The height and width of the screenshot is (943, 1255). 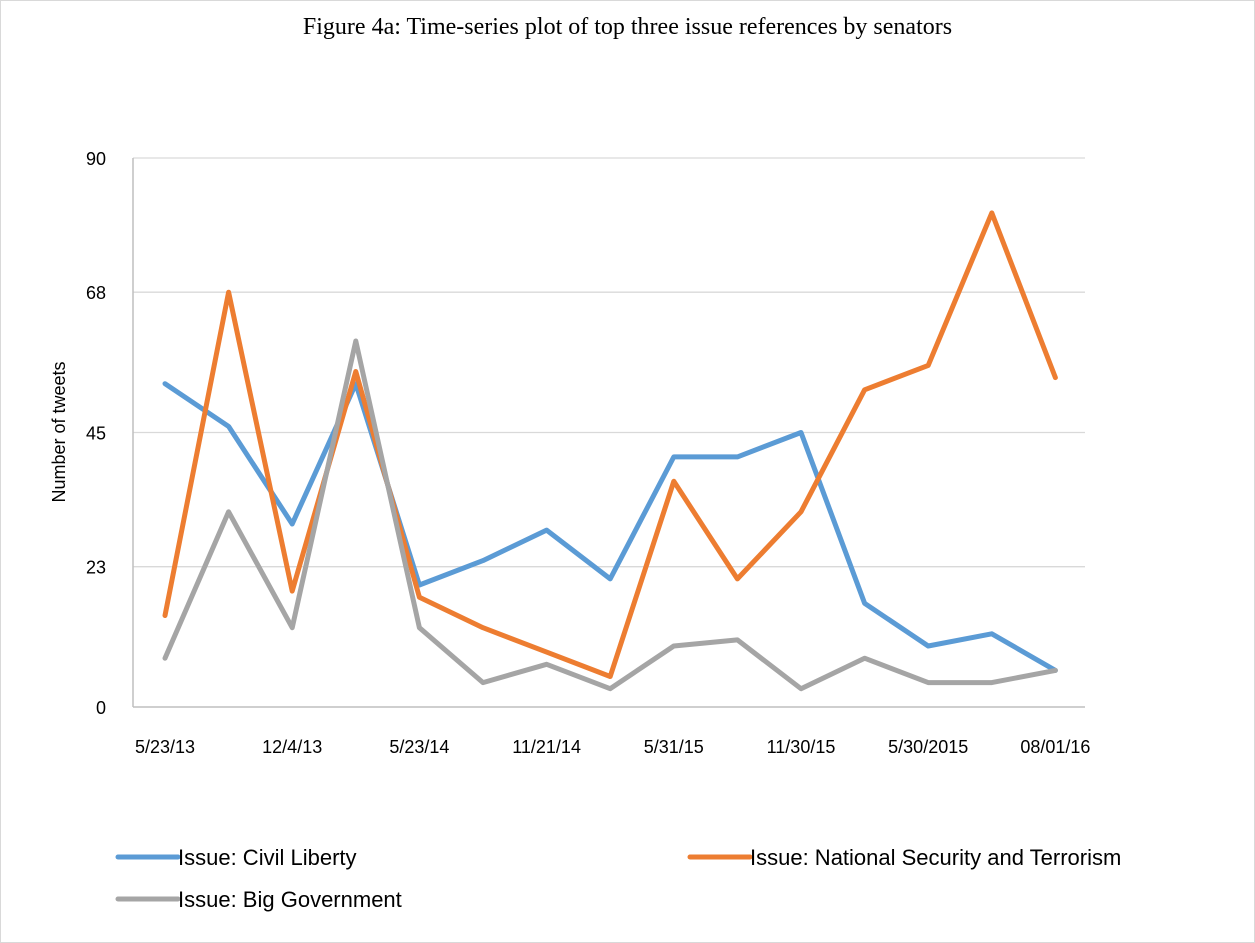 I want to click on y-tick-label: 23, so click(x=96, y=568).